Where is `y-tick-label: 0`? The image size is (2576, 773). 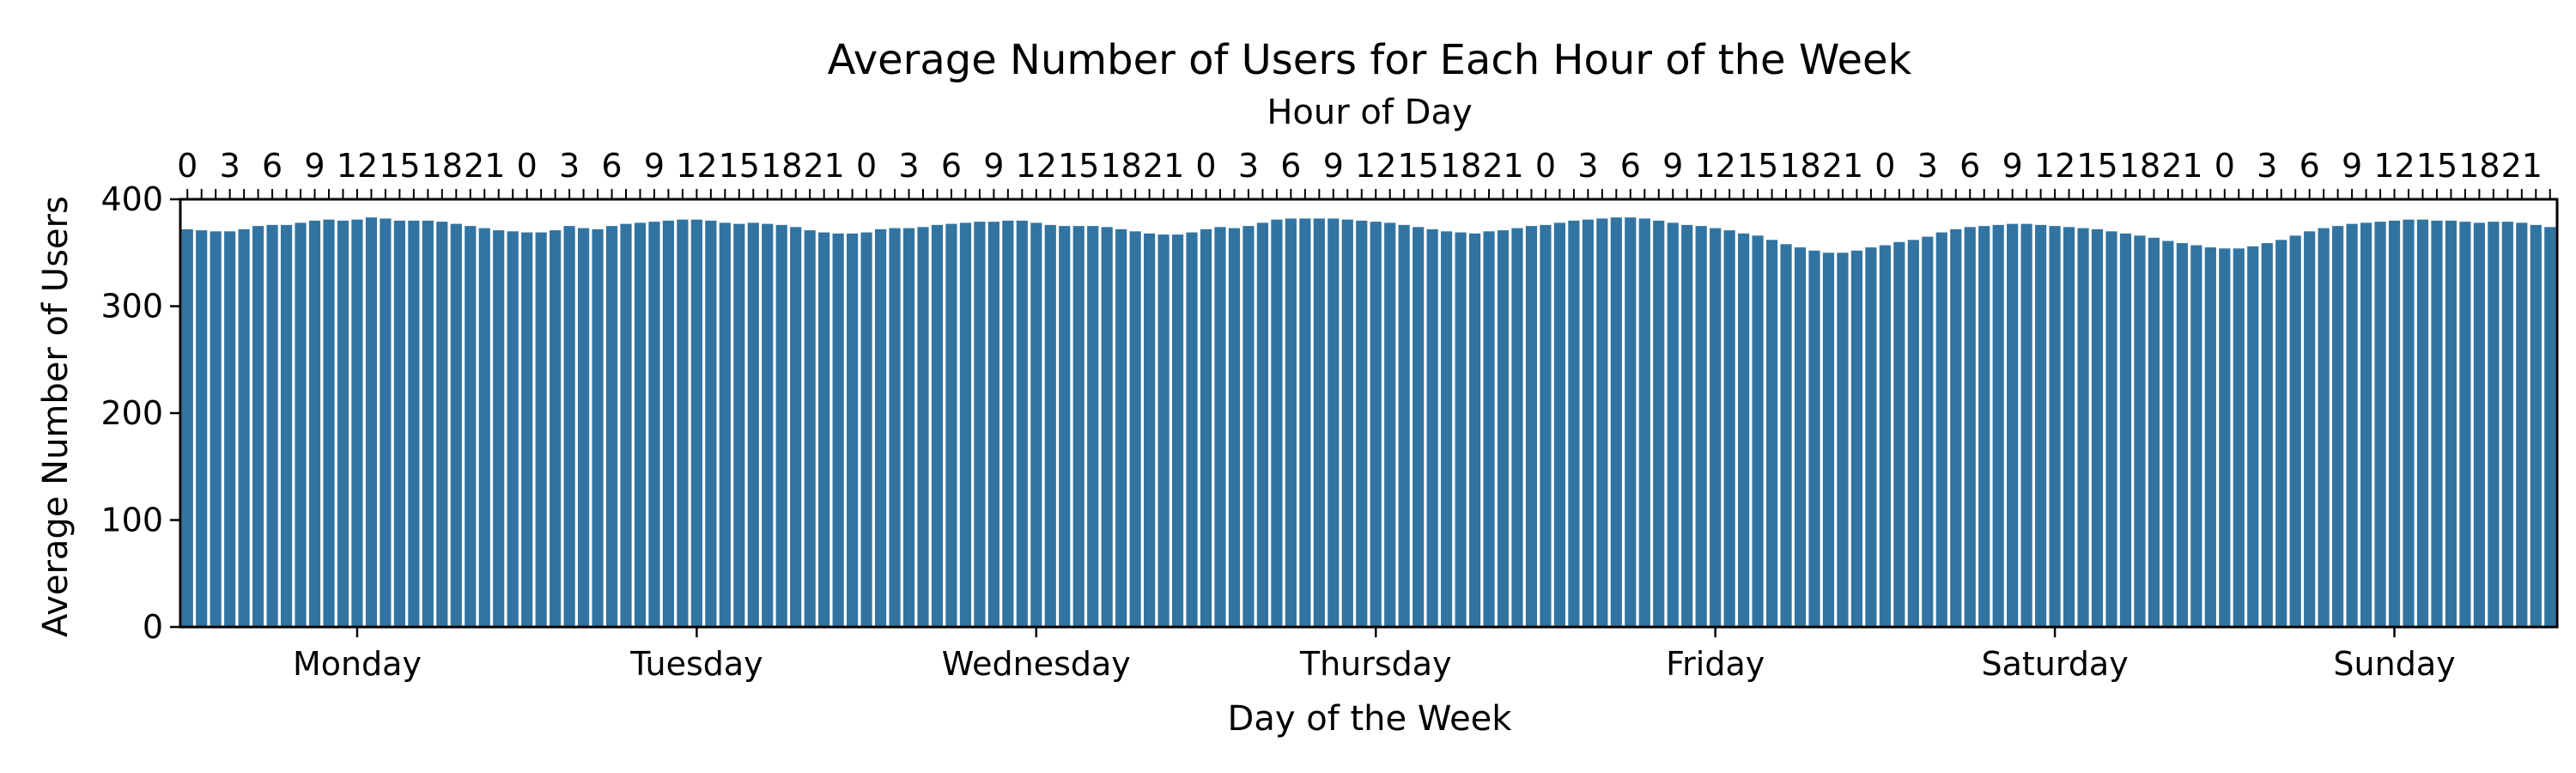 y-tick-label: 0 is located at coordinates (153, 627).